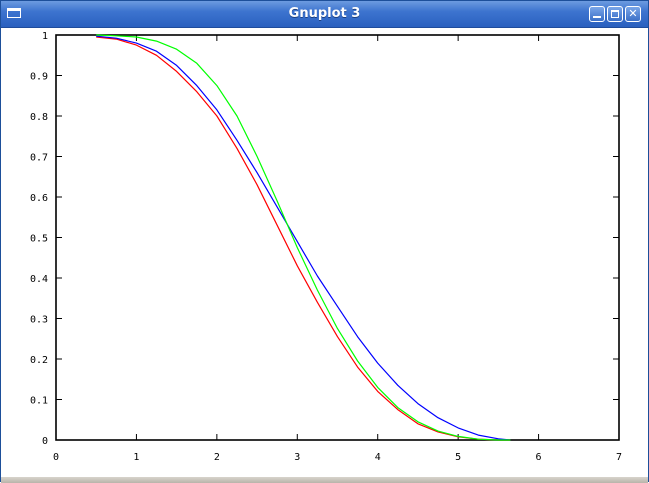 Image resolution: width=649 pixels, height=483 pixels. What do you see at coordinates (619, 457) in the screenshot?
I see `x-tick-label: 7` at bounding box center [619, 457].